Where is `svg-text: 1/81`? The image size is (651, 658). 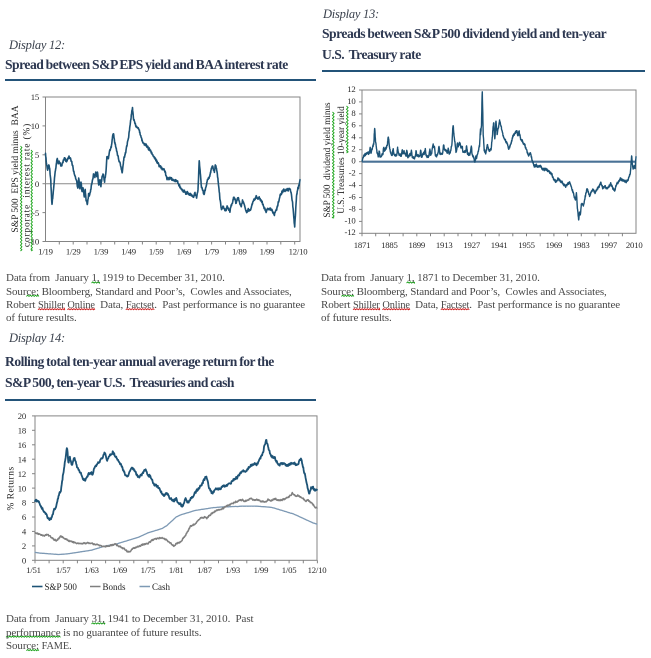
svg-text: 1/81 is located at coordinates (176, 570).